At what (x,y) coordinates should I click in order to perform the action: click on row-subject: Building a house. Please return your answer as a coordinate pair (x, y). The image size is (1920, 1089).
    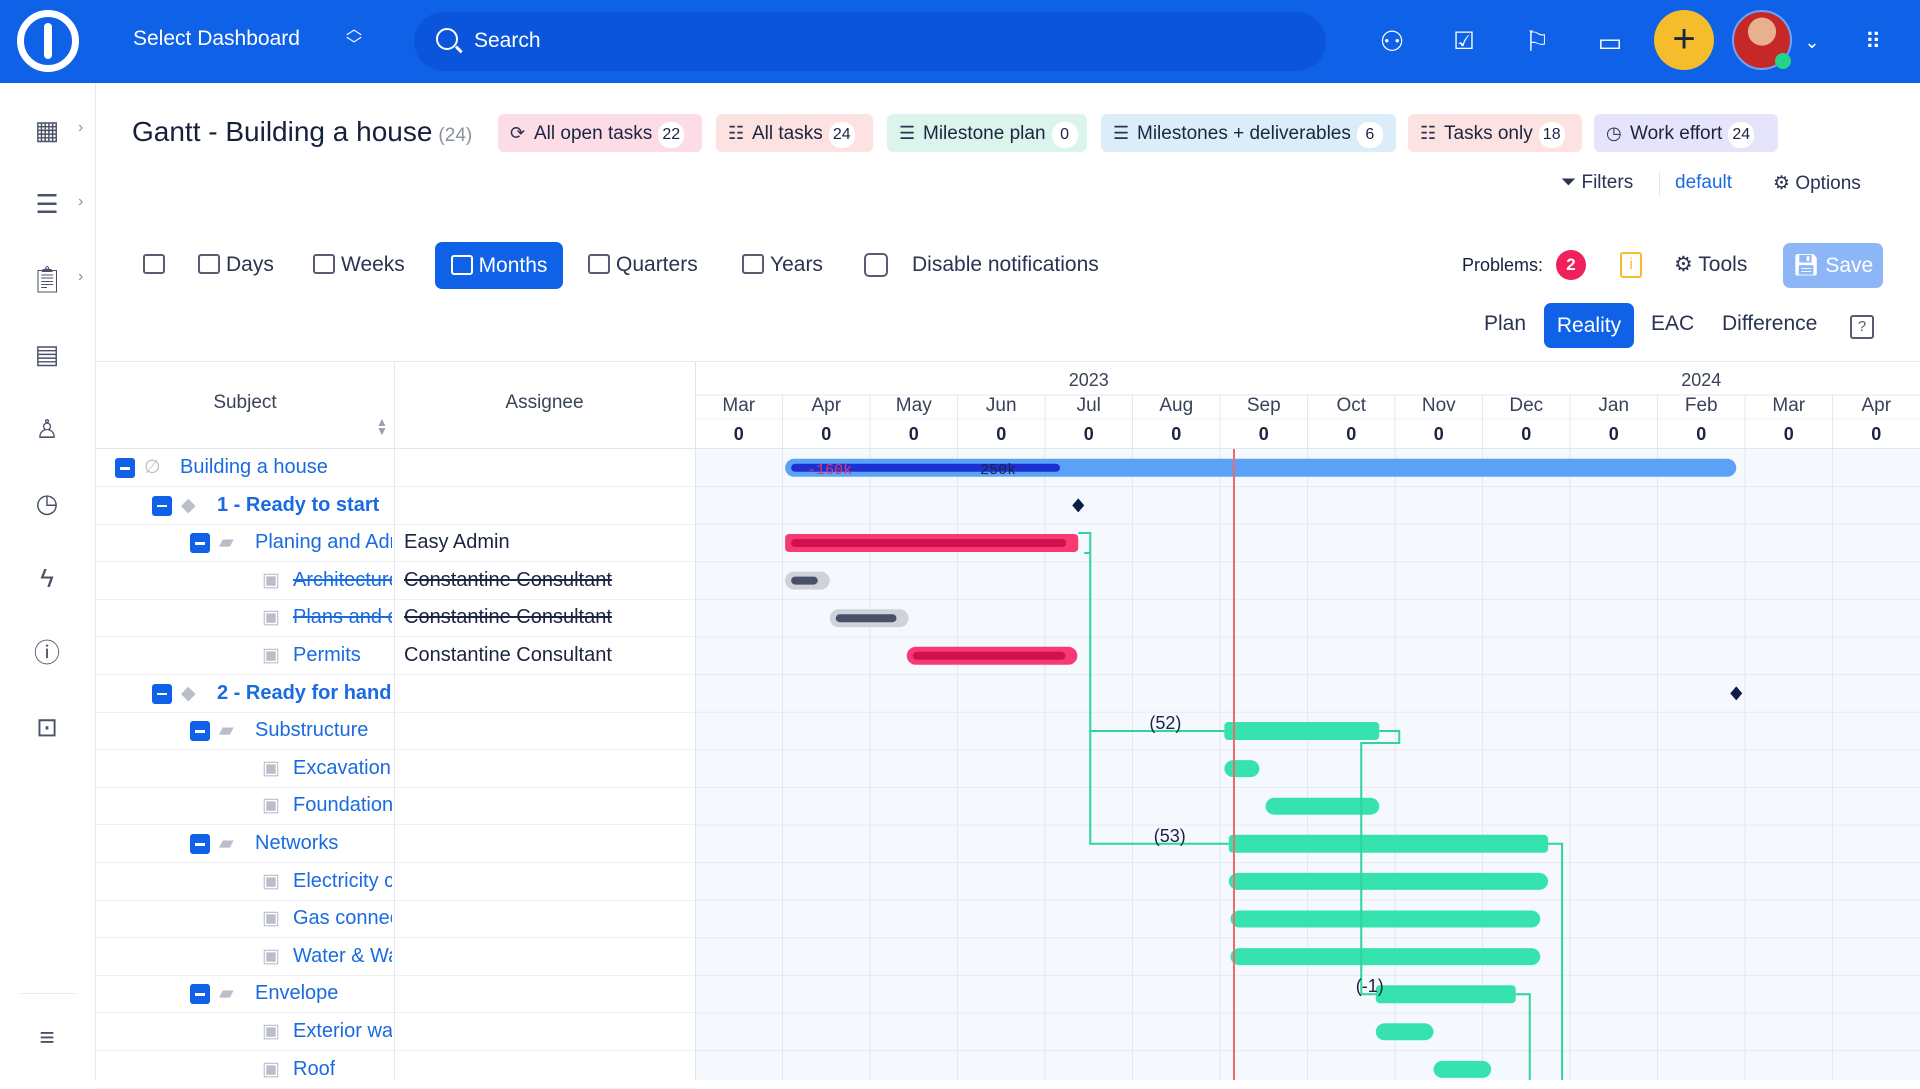
    Looking at the image, I should click on (254, 467).